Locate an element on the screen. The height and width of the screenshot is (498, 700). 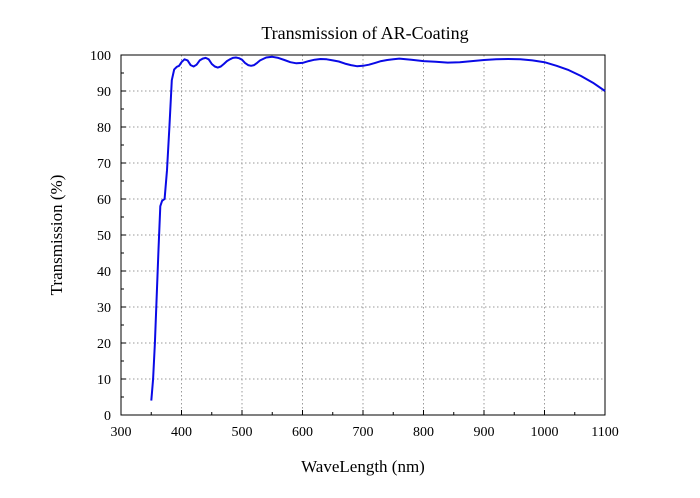
y-tick-label: 70 is located at coordinates (104, 164).